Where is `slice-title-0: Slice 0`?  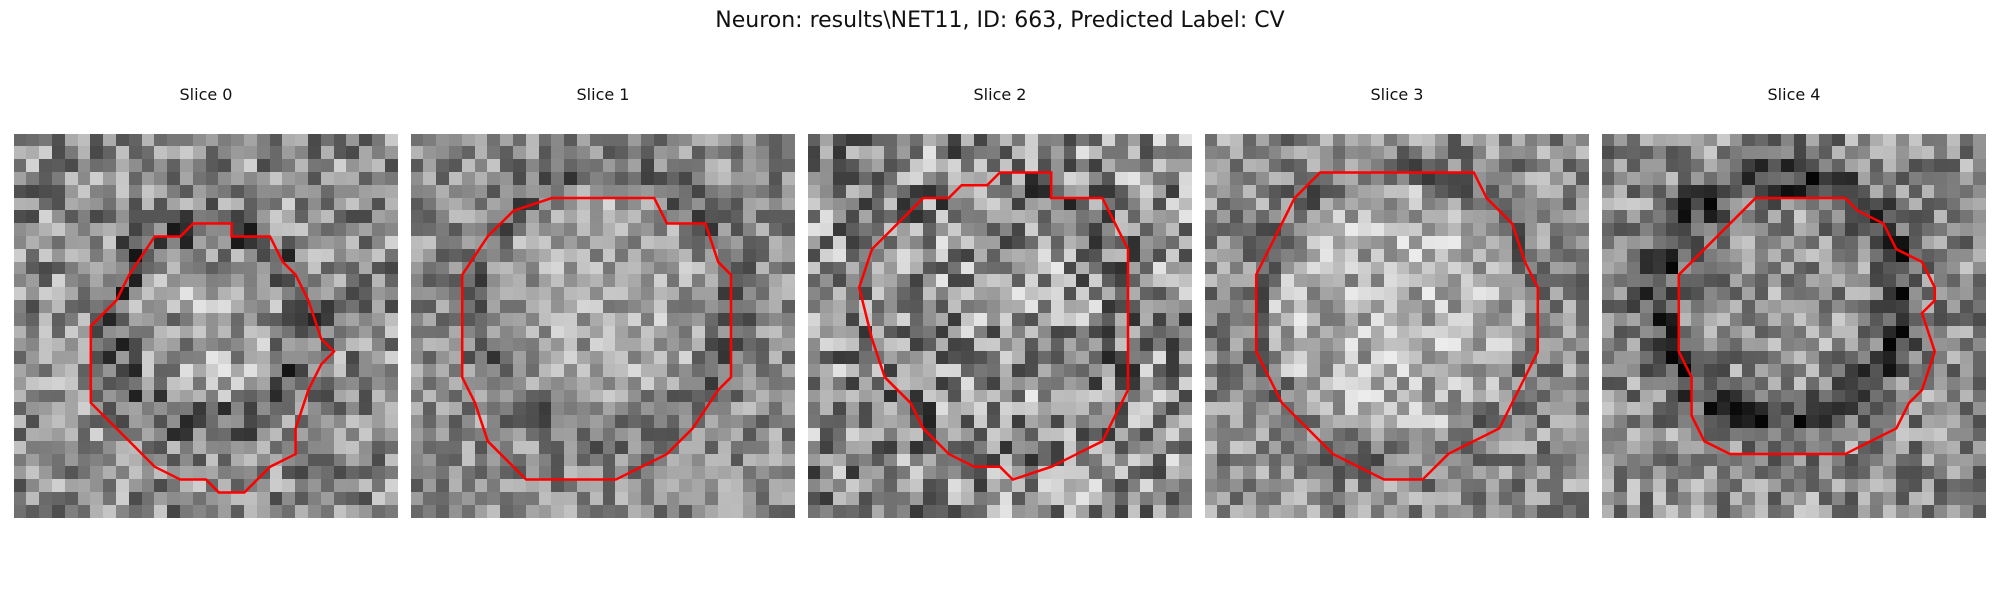 slice-title-0: Slice 0 is located at coordinates (206, 94).